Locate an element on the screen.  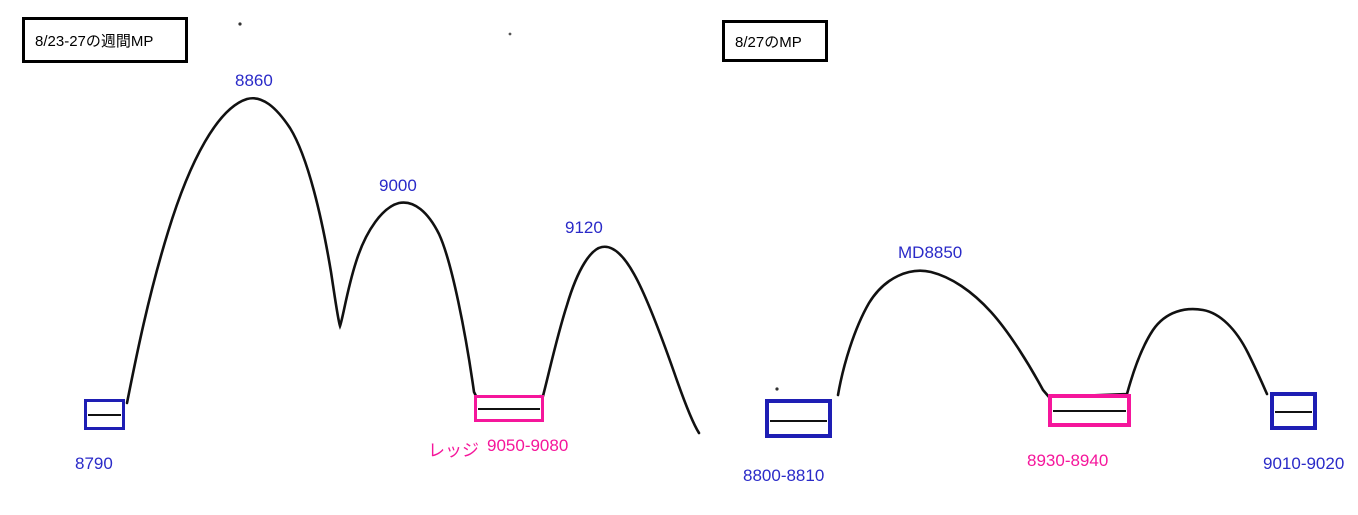
weekly-peak2-label: 9000 is located at coordinates (398, 185).